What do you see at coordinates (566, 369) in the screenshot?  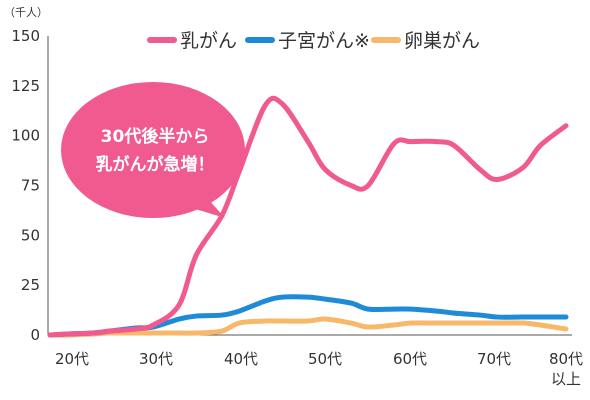 I see `x-tick-label: 80代以上` at bounding box center [566, 369].